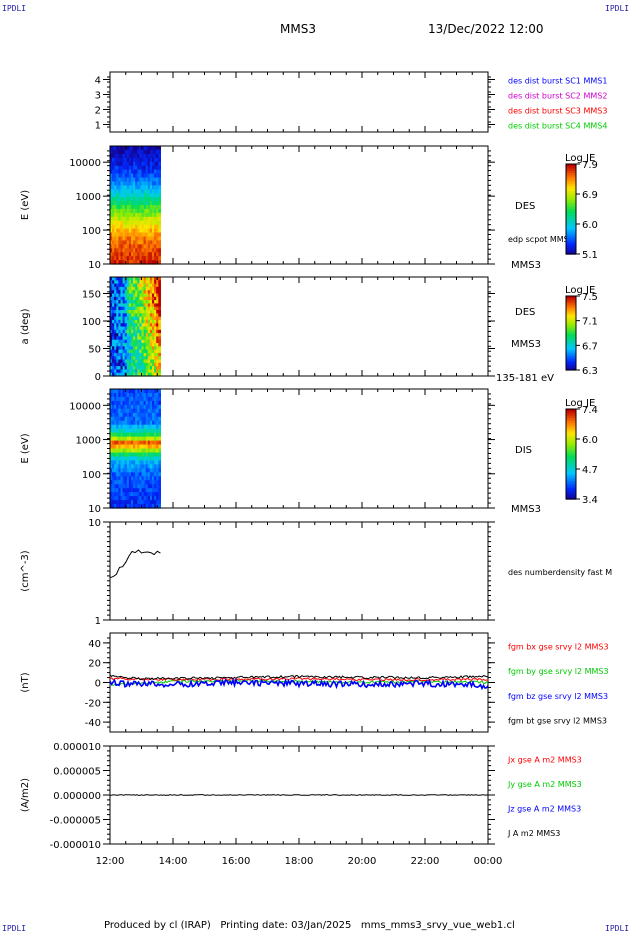  What do you see at coordinates (523, 450) in the screenshot?
I see `instrument-label: DIS` at bounding box center [523, 450].